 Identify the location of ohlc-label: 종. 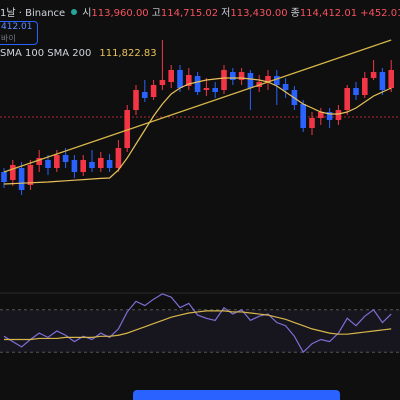
(295, 13).